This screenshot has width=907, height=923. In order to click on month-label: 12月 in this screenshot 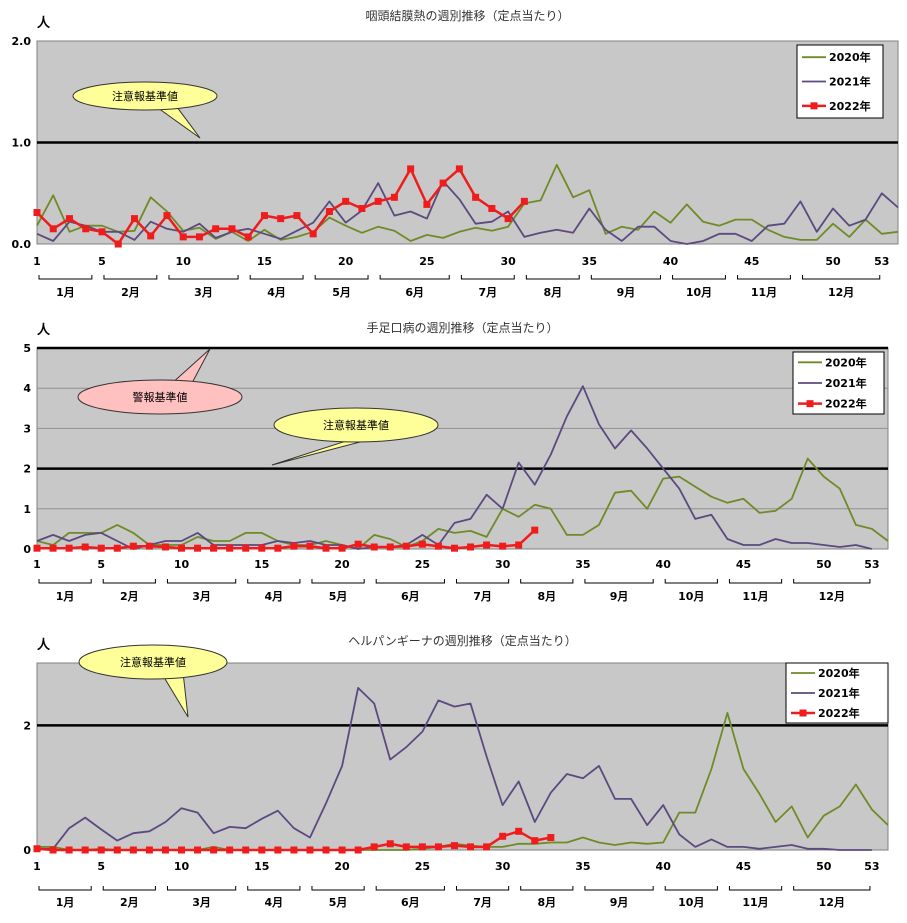, I will do `click(841, 292)`.